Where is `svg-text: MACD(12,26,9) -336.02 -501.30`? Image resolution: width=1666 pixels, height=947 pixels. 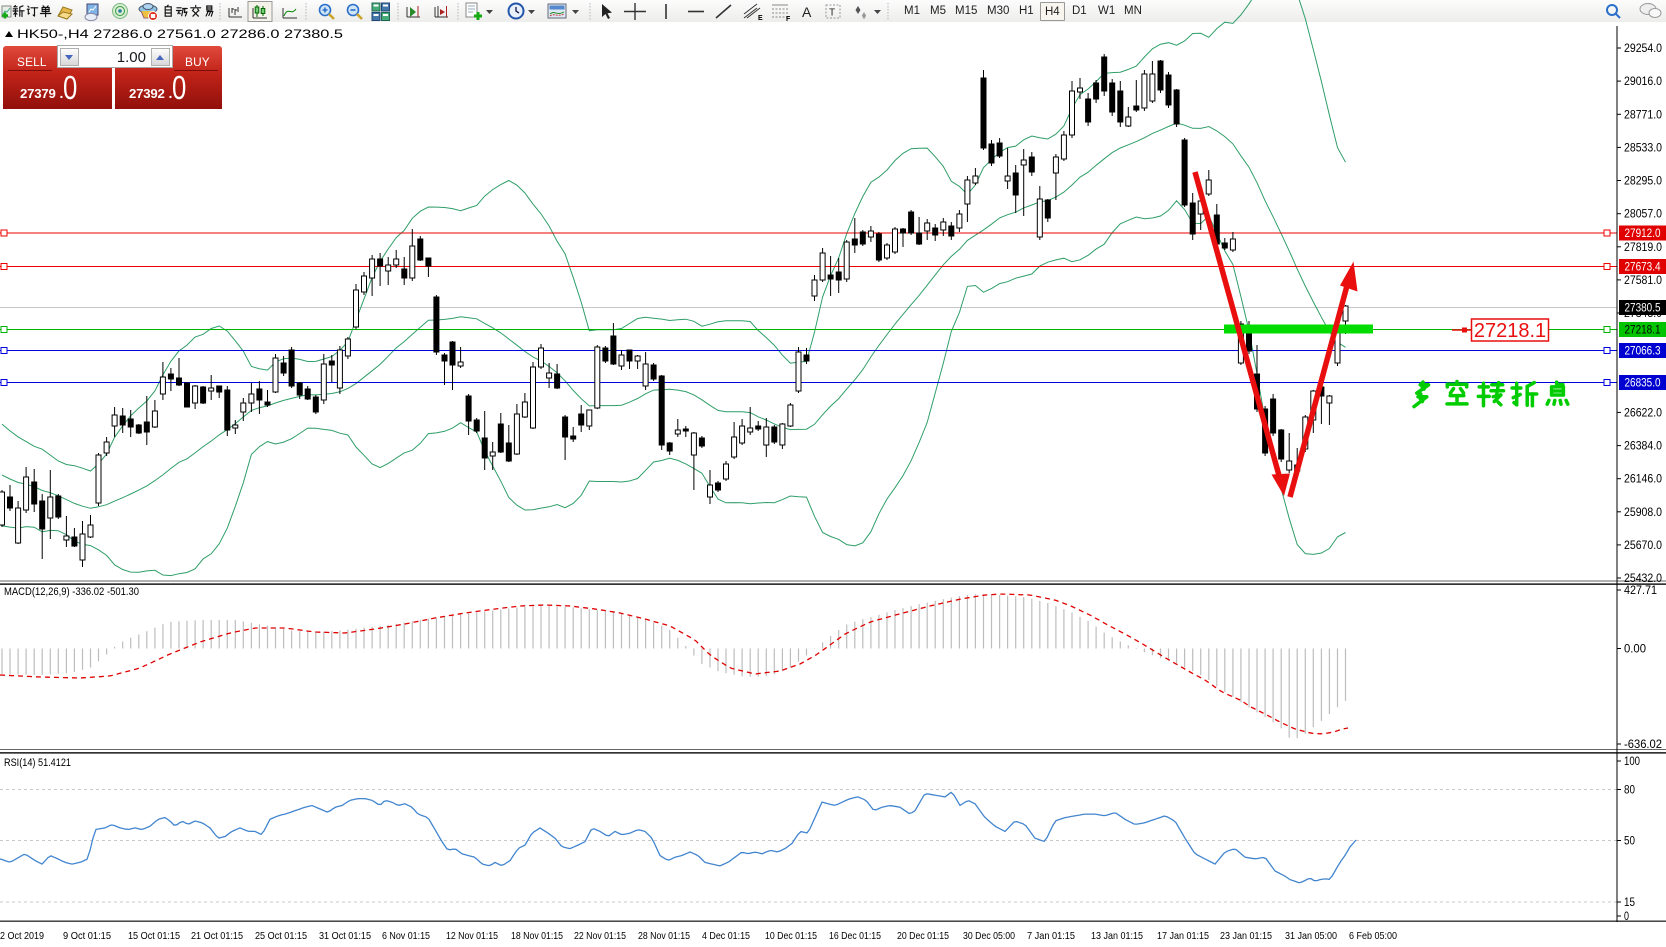 svg-text: MACD(12,26,9) -336.02 -501.30 is located at coordinates (71, 592).